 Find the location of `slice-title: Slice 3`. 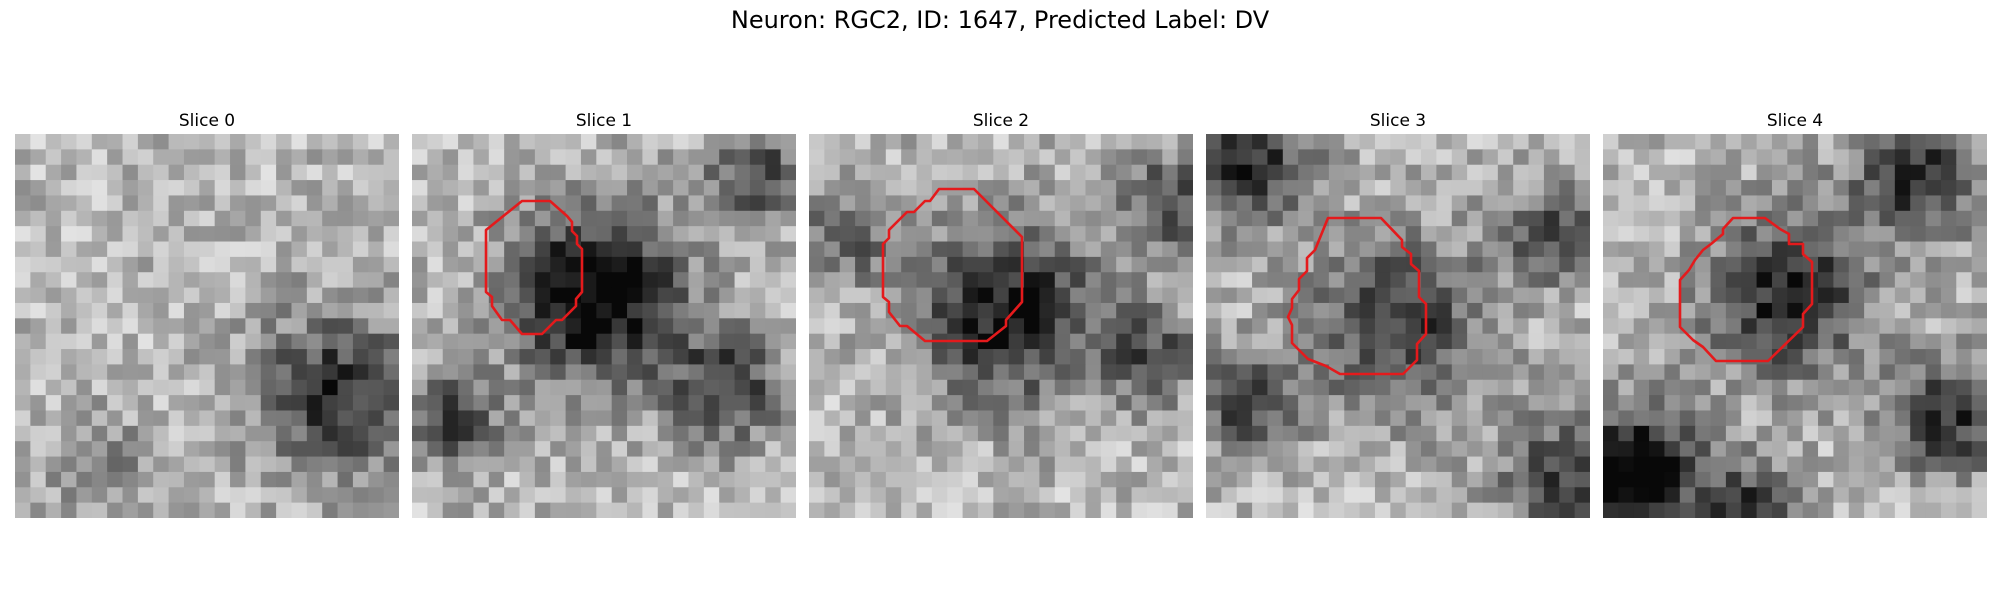

slice-title: Slice 3 is located at coordinates (1398, 121).